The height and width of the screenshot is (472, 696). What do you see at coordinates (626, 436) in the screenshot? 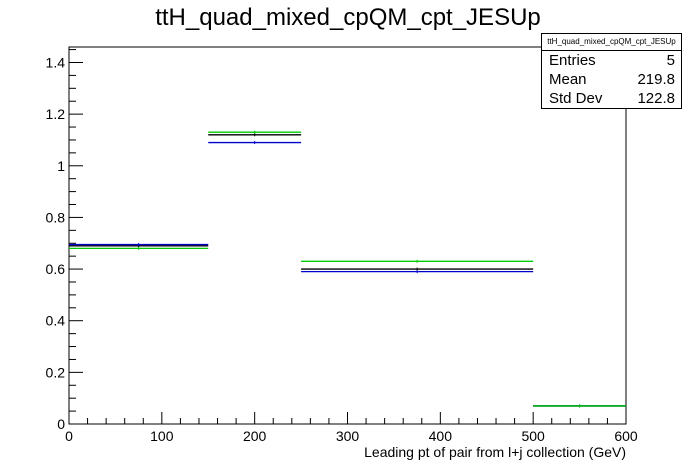
I see `x-tick-label: 600` at bounding box center [626, 436].